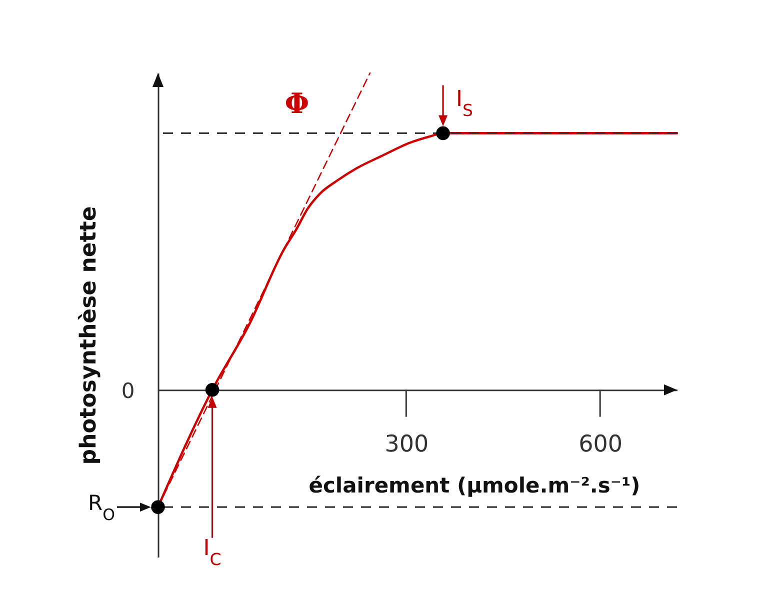  I want to click on series-label: Φ, so click(297, 103).